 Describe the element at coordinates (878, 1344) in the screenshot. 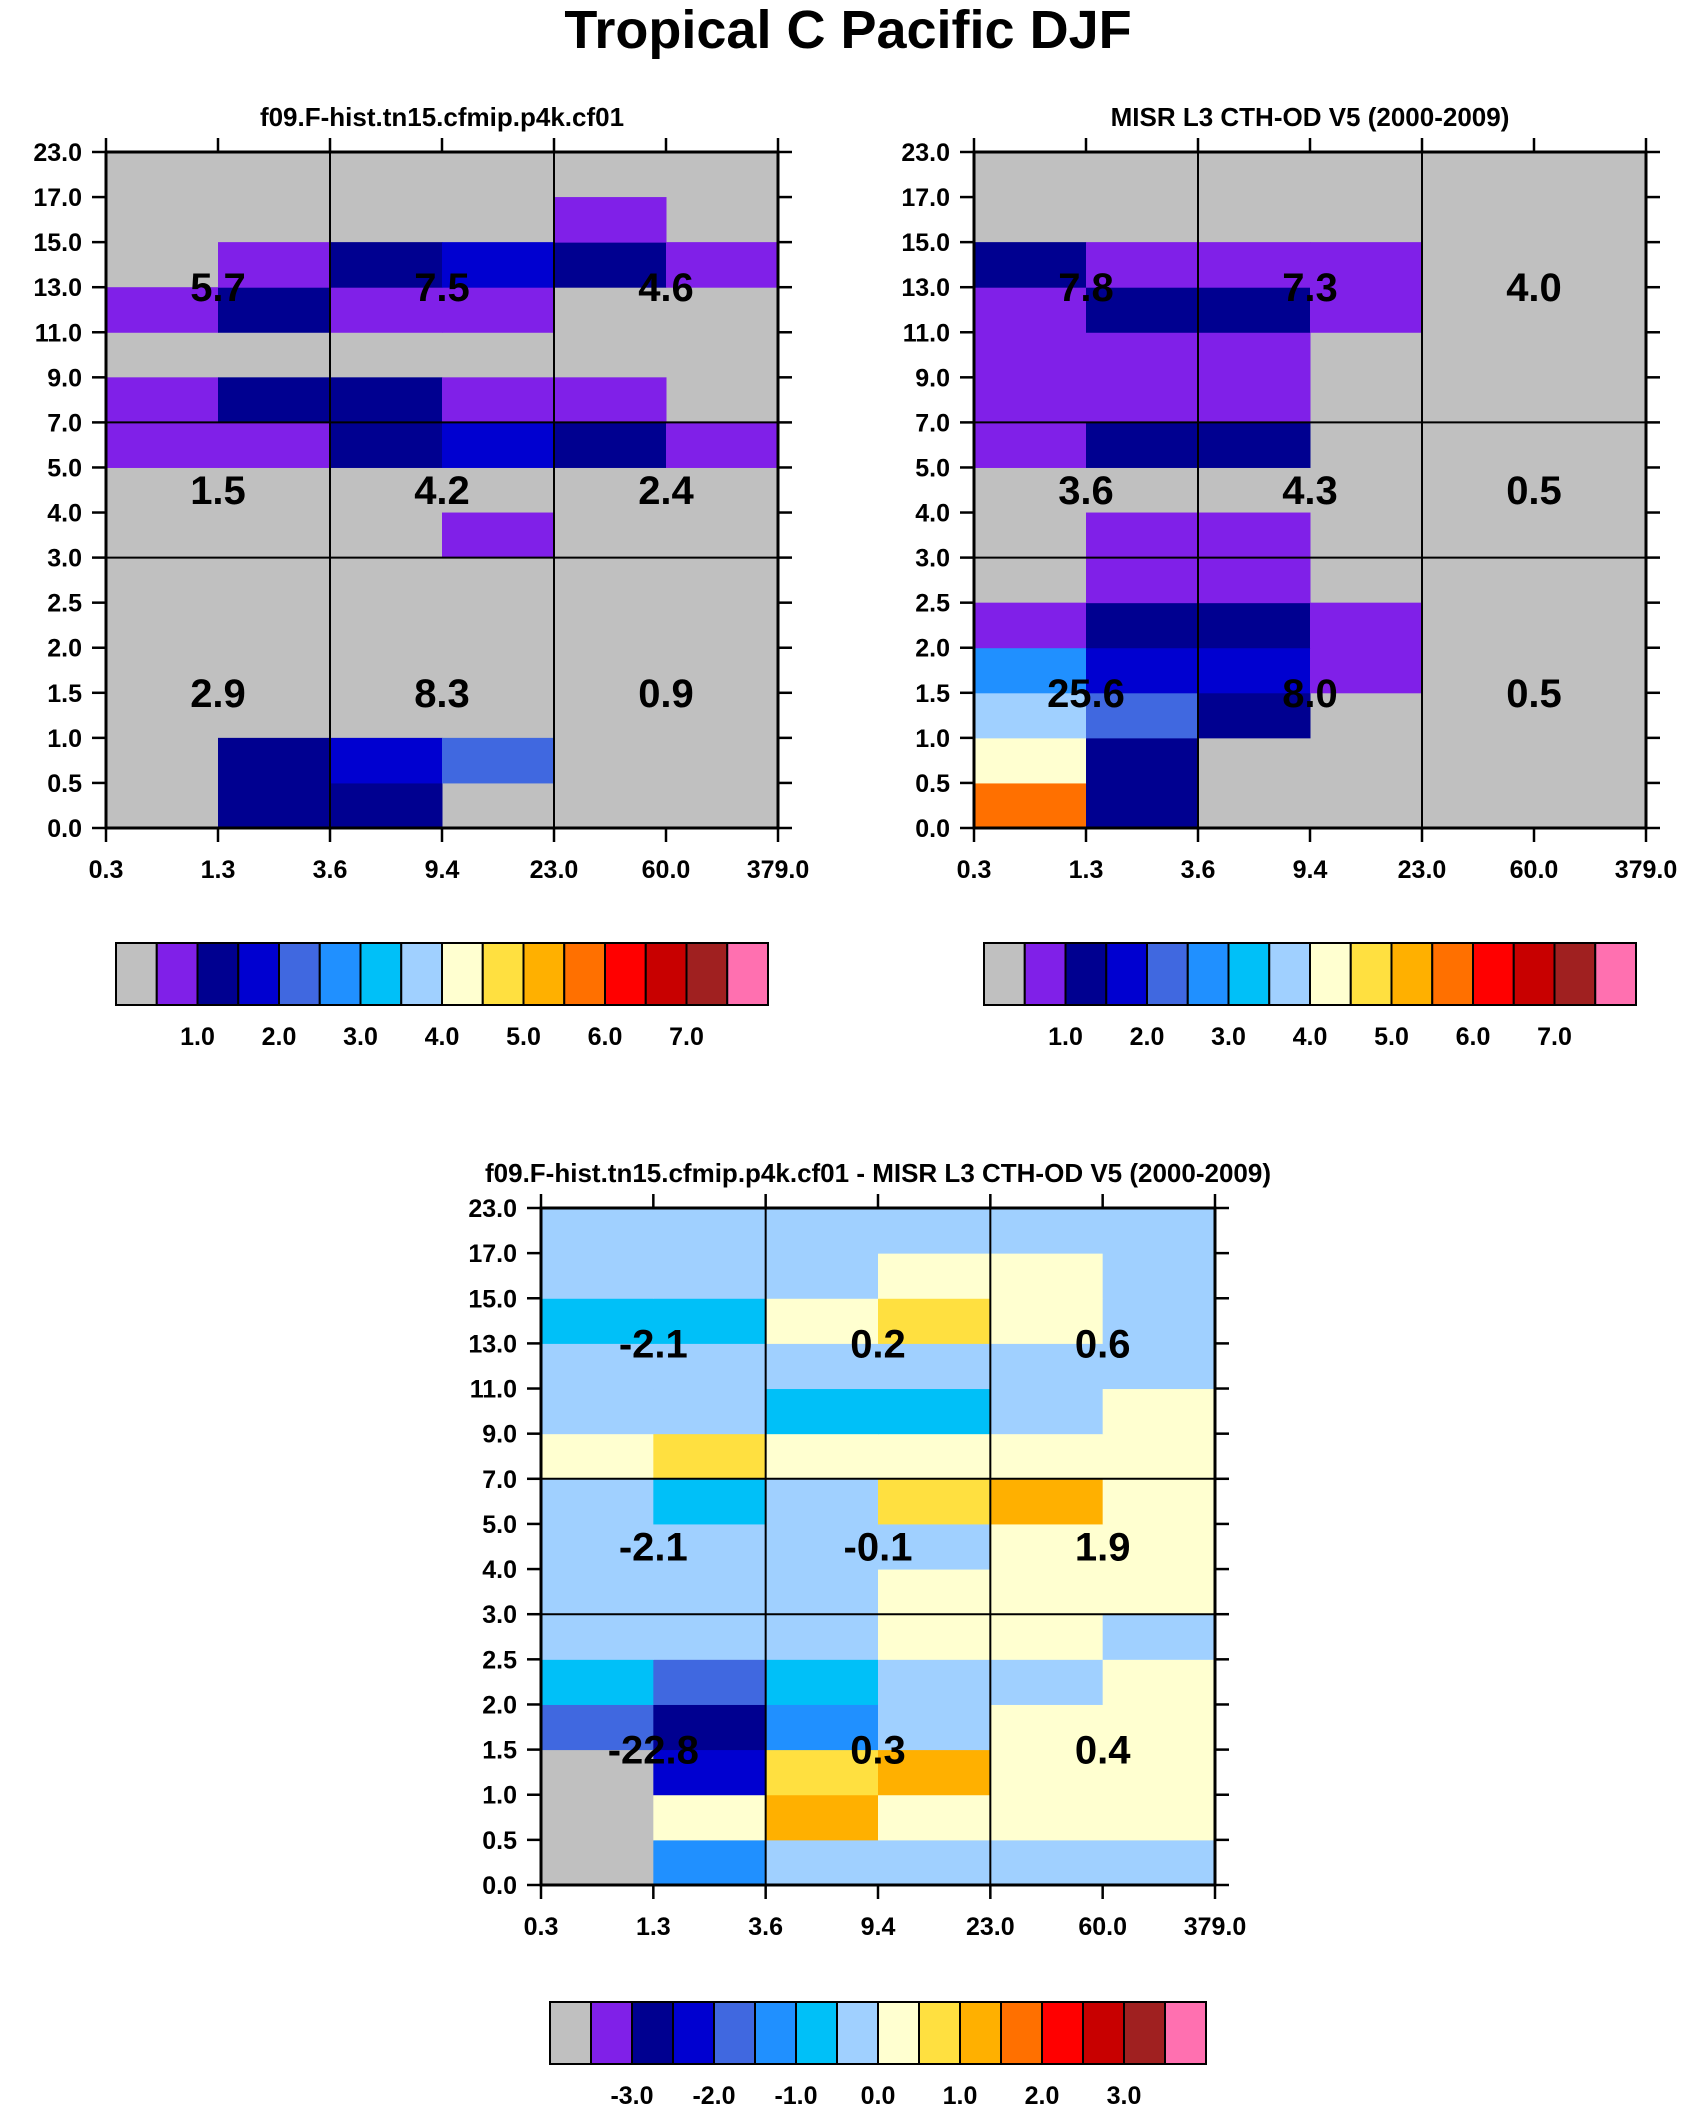

I see `region-value-label: 0.2` at that location.